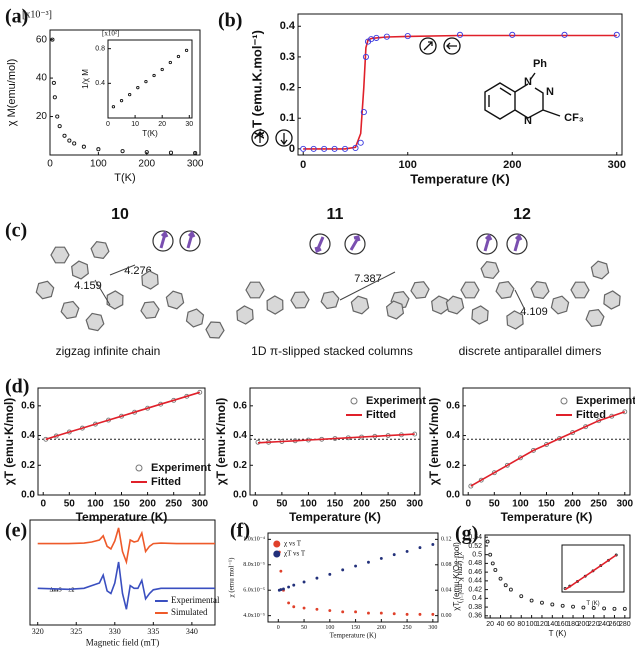 This screenshot has height=656, width=635. What do you see at coordinates (12, 93) in the screenshot?
I see `y-axis-label: χ M(emu/mol)` at bounding box center [12, 93].